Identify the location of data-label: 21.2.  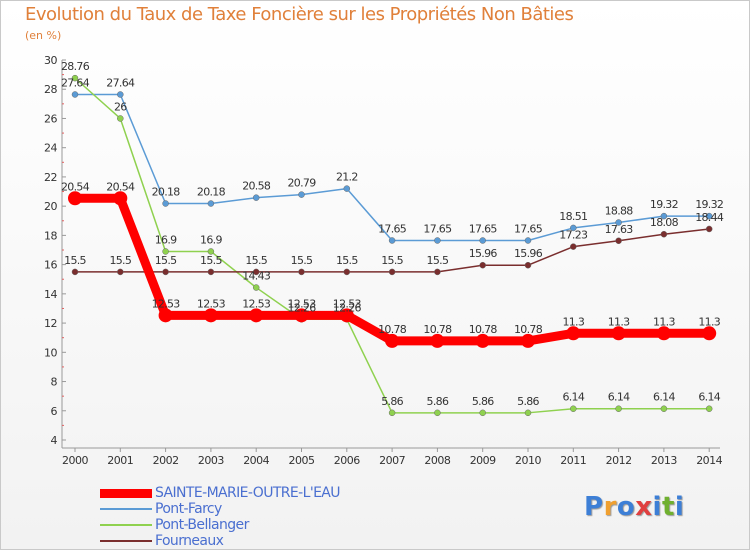
(347, 177).